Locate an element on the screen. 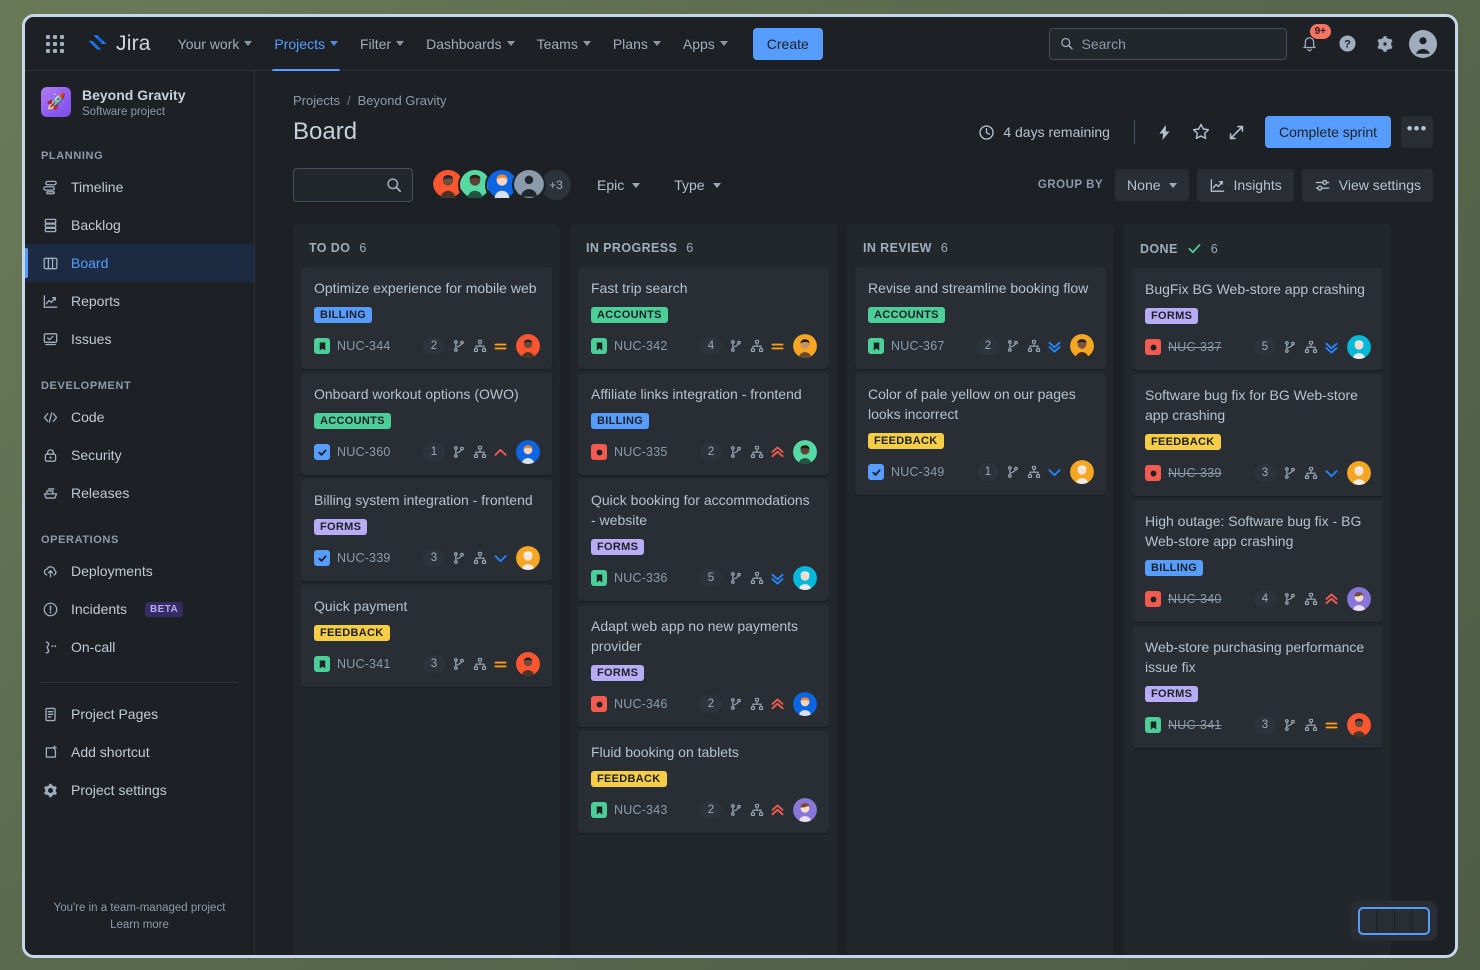 This screenshot has width=1480, height=970. epic-filter-dropdown: Epic is located at coordinates (618, 185).